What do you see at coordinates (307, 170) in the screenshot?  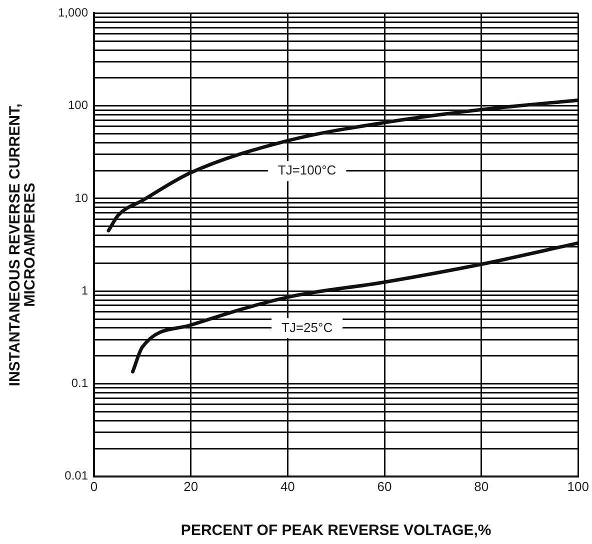 I see `series-label: TJ=100°C` at bounding box center [307, 170].